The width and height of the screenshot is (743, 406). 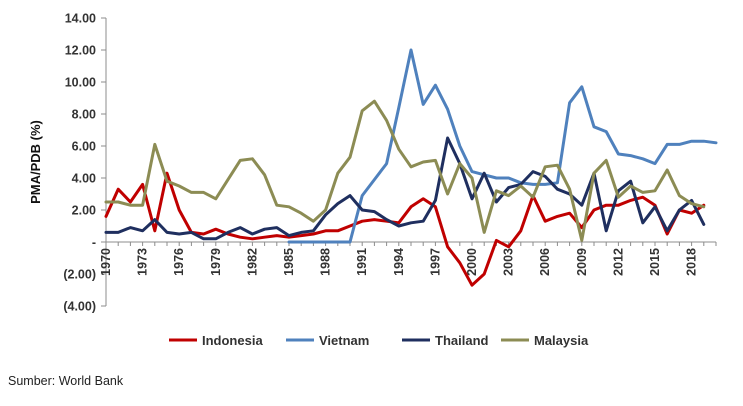 I want to click on x-tick-label: 1991, so click(x=362, y=262).